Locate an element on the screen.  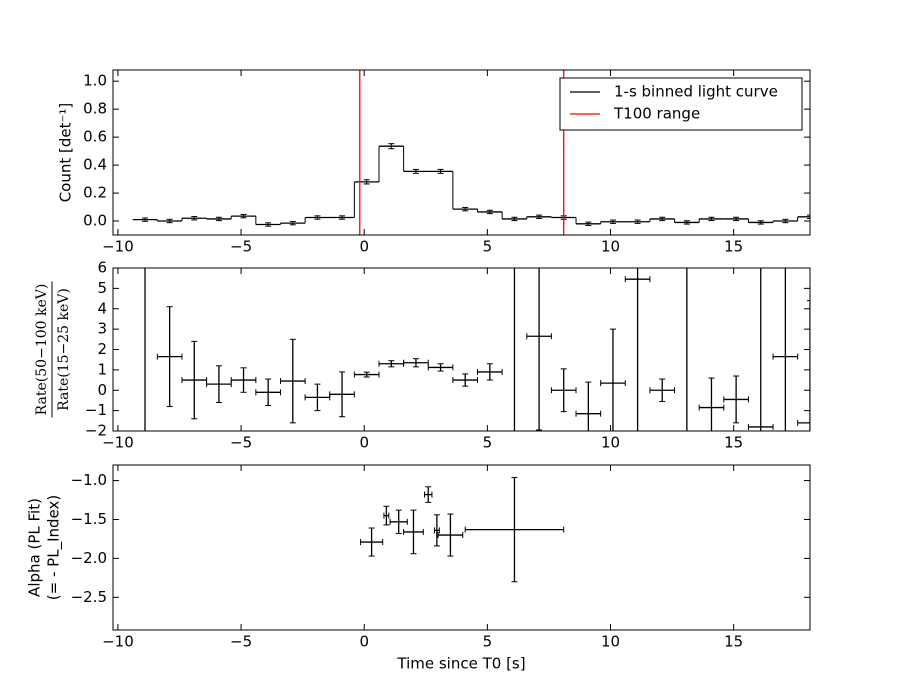
y-label-line: (= - PL_Index) is located at coordinates (54, 547).